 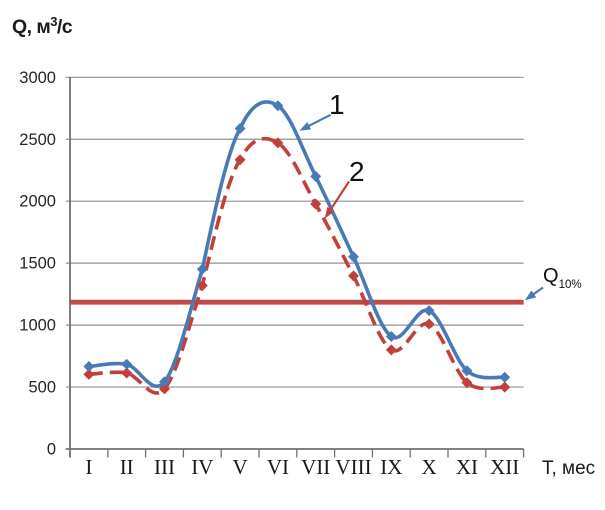 What do you see at coordinates (504, 467) in the screenshot?
I see `svg-text: XII` at bounding box center [504, 467].